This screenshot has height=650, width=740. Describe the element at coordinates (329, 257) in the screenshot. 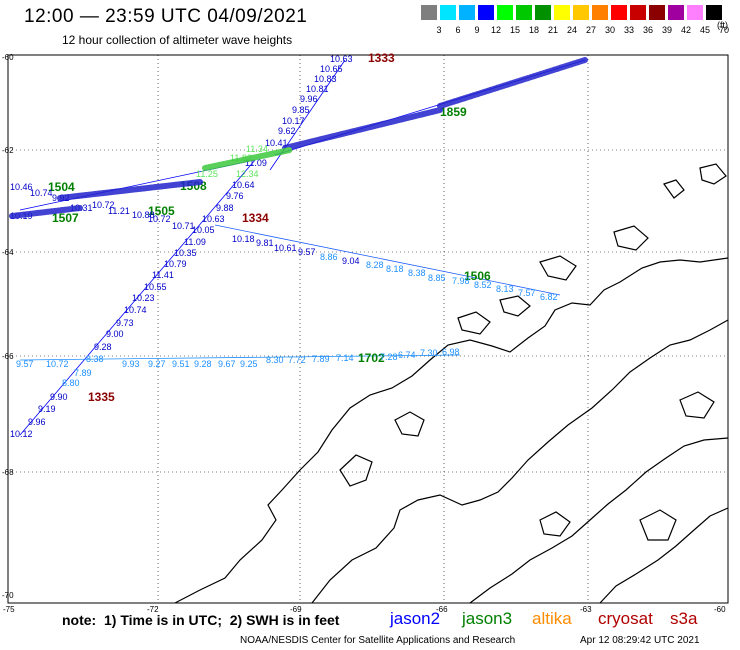

I see `swh-value: 8.86` at that location.